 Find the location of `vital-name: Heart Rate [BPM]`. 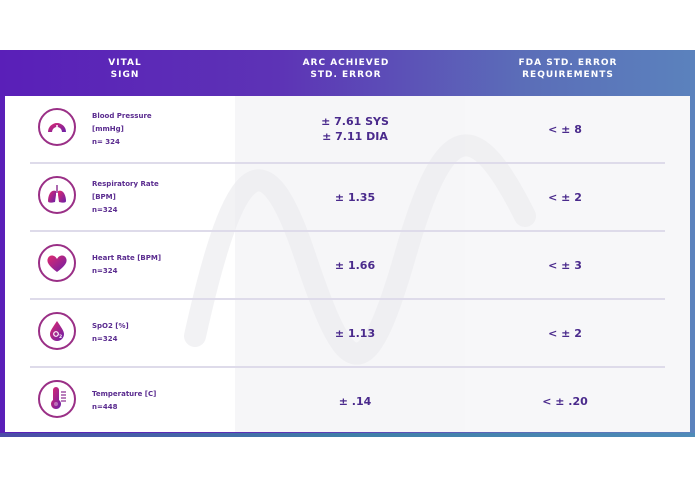

vital-name: Heart Rate [BPM] is located at coordinates (127, 258).